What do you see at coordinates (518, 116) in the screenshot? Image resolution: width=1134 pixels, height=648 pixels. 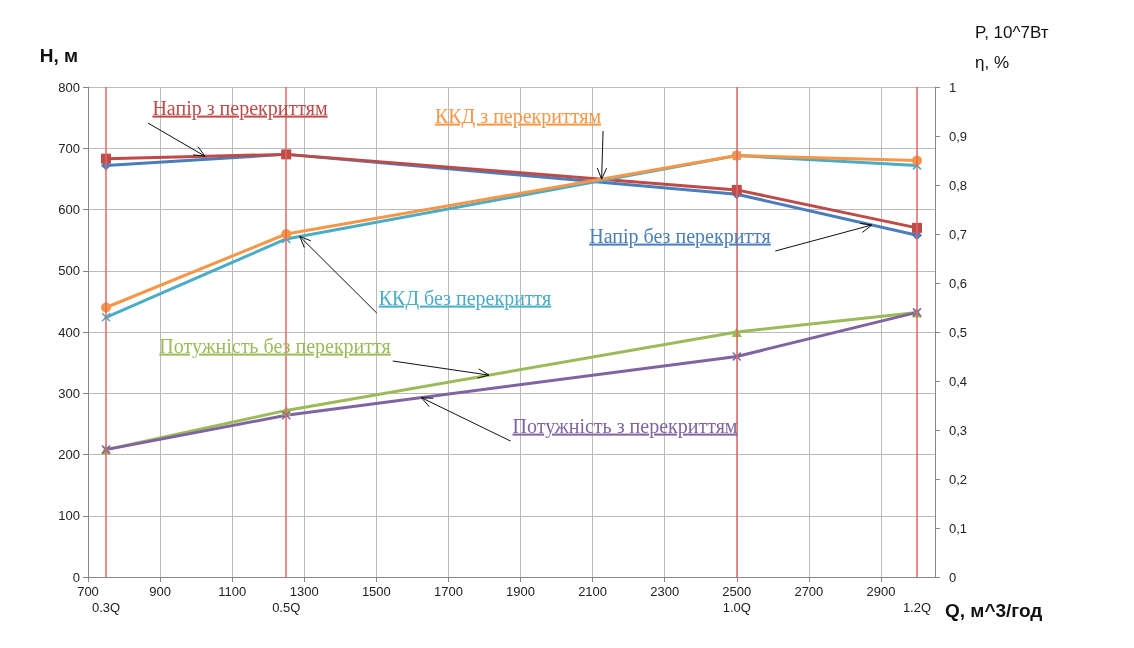 I see `text: ККД з перекриттям` at bounding box center [518, 116].